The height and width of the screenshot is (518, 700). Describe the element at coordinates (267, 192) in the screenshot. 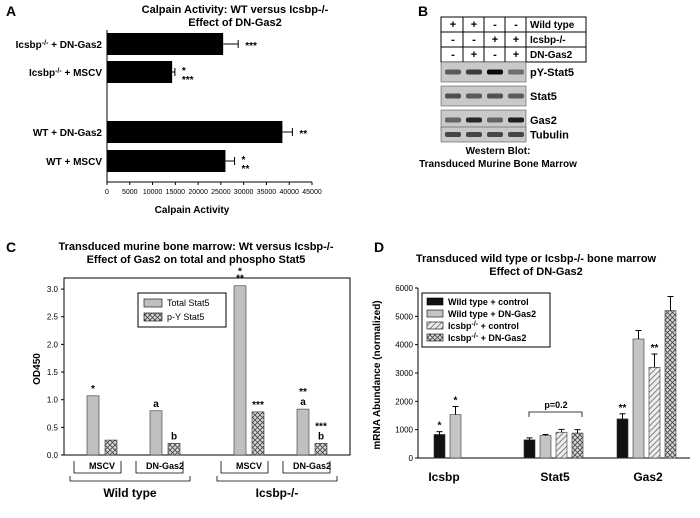

I see `panel-a-x-tick-label: 35000` at that location.